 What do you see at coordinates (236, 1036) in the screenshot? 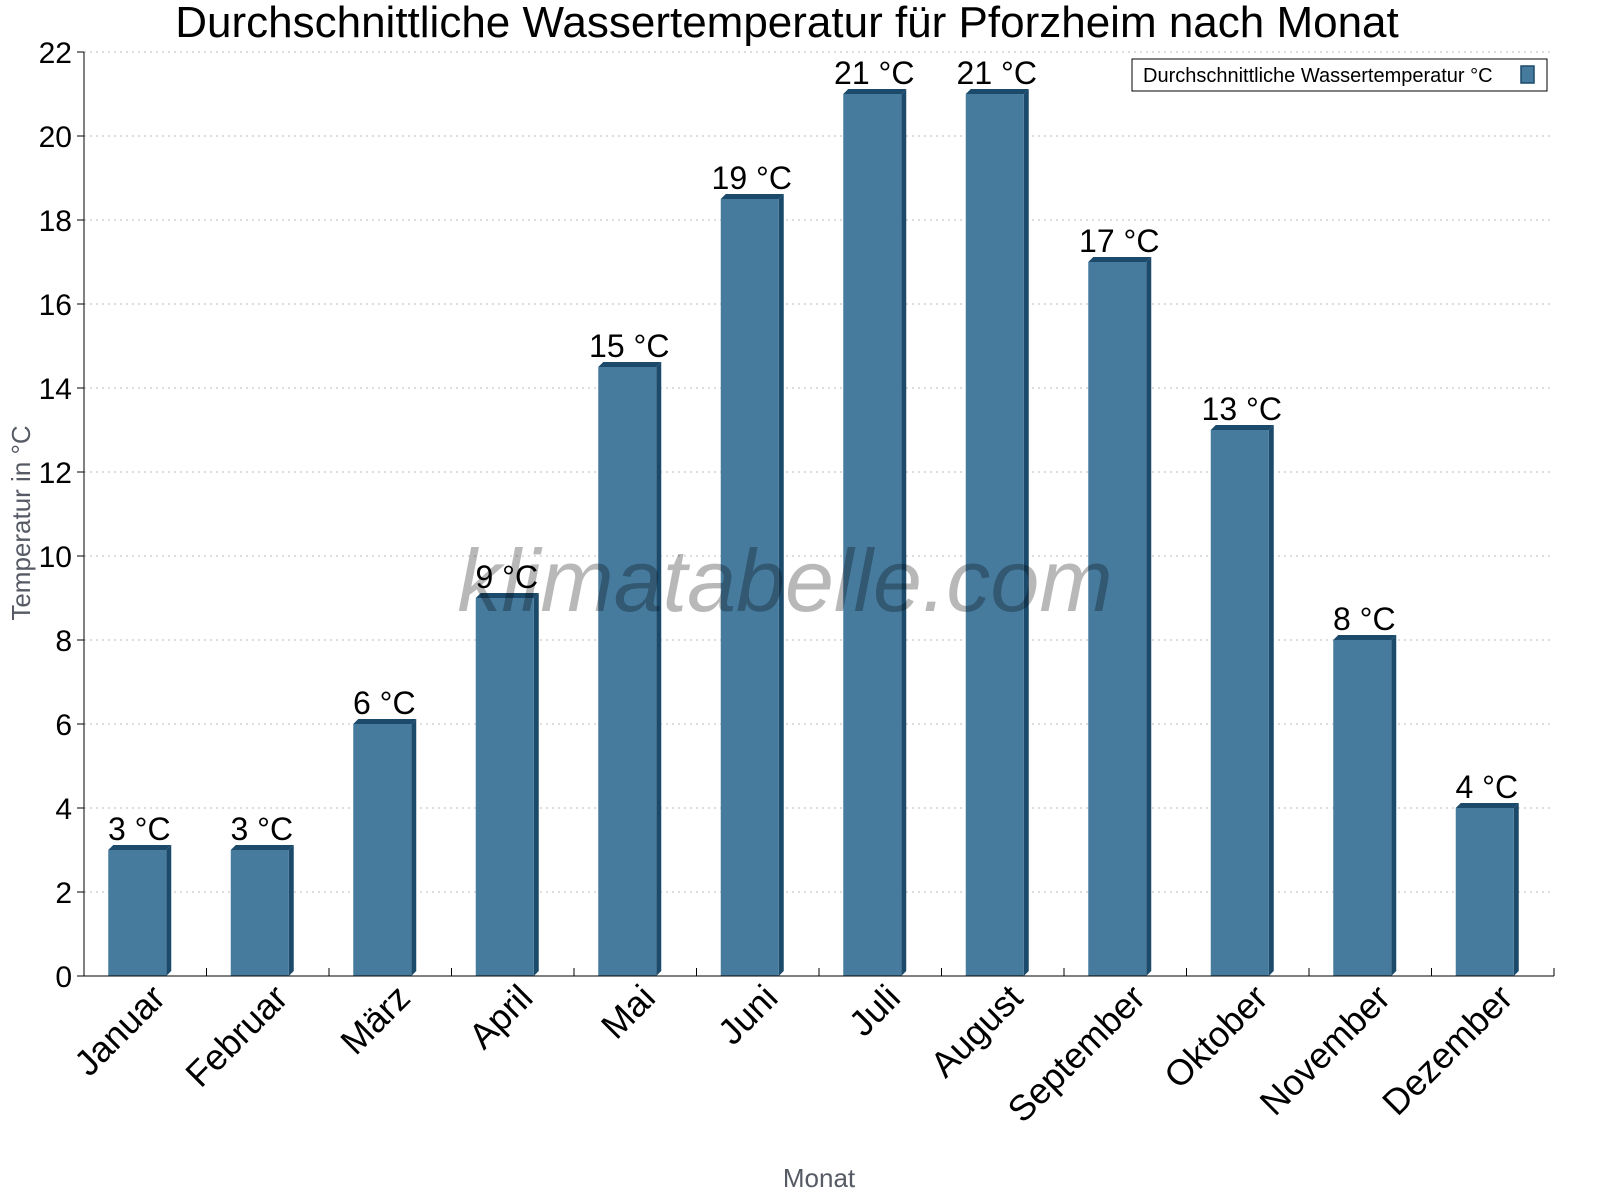
I see `x-tick-label-februar: Februar` at bounding box center [236, 1036].